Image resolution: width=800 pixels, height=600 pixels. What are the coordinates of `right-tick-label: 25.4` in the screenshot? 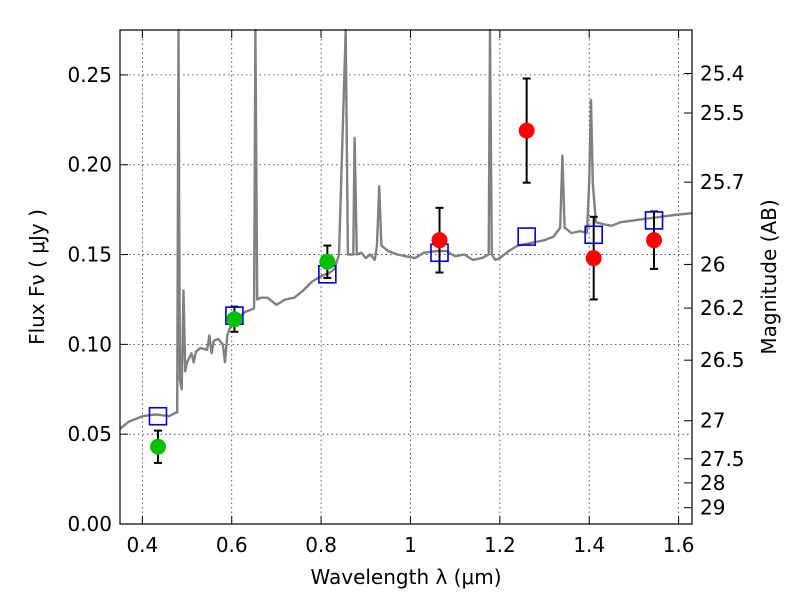 It's located at (722, 73).